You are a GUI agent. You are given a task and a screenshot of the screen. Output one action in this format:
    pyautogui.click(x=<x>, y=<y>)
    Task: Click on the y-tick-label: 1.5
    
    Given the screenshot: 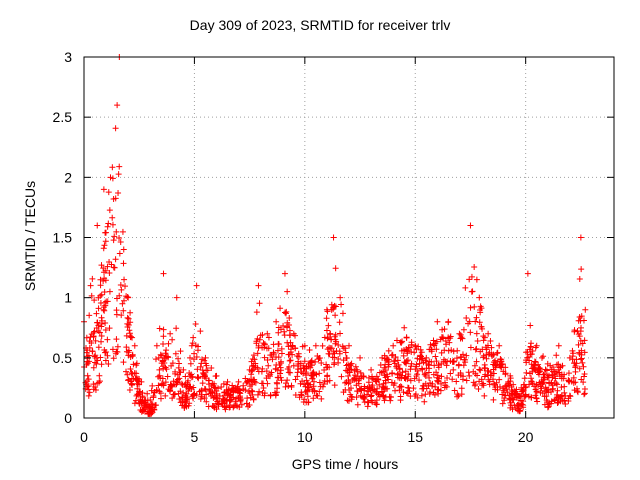 What is the action you would take?
    pyautogui.click(x=63, y=238)
    